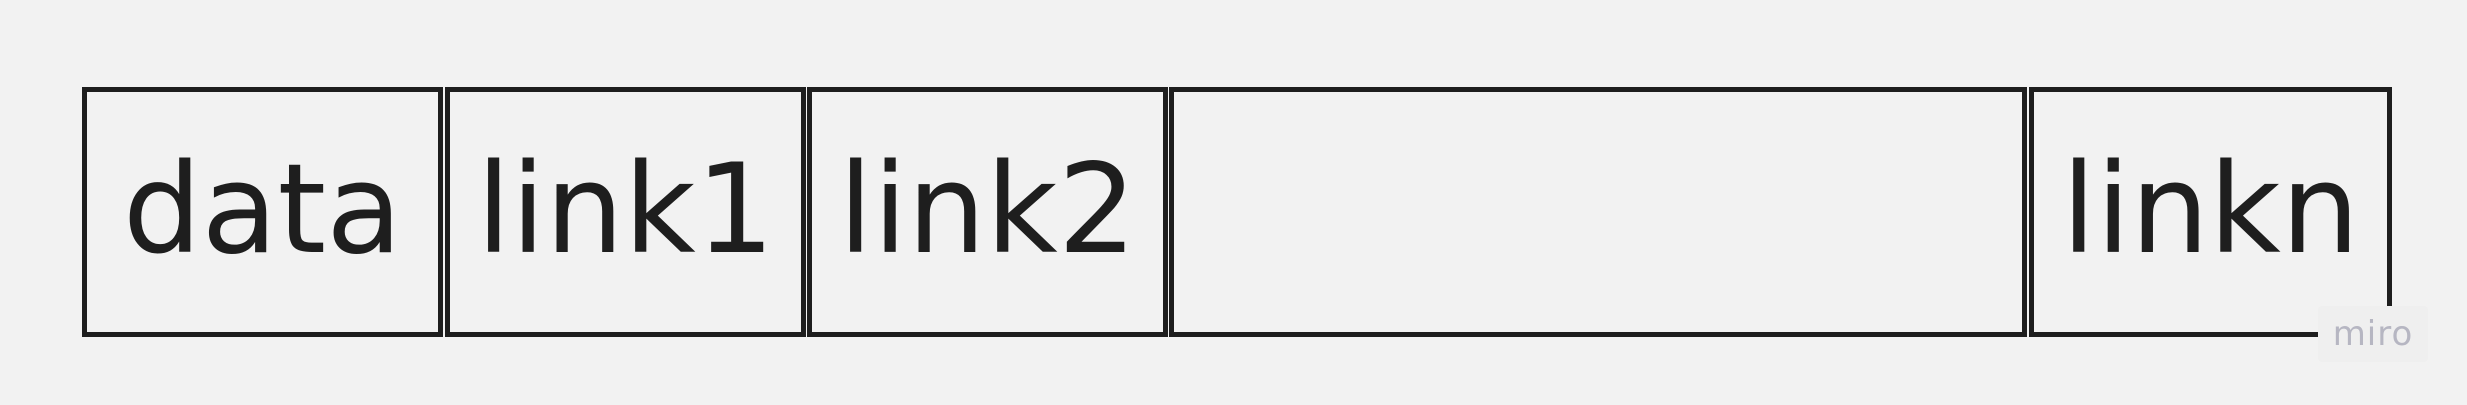 This screenshot has height=405, width=2467. I want to click on cell-link2-label: link2, so click(987, 210).